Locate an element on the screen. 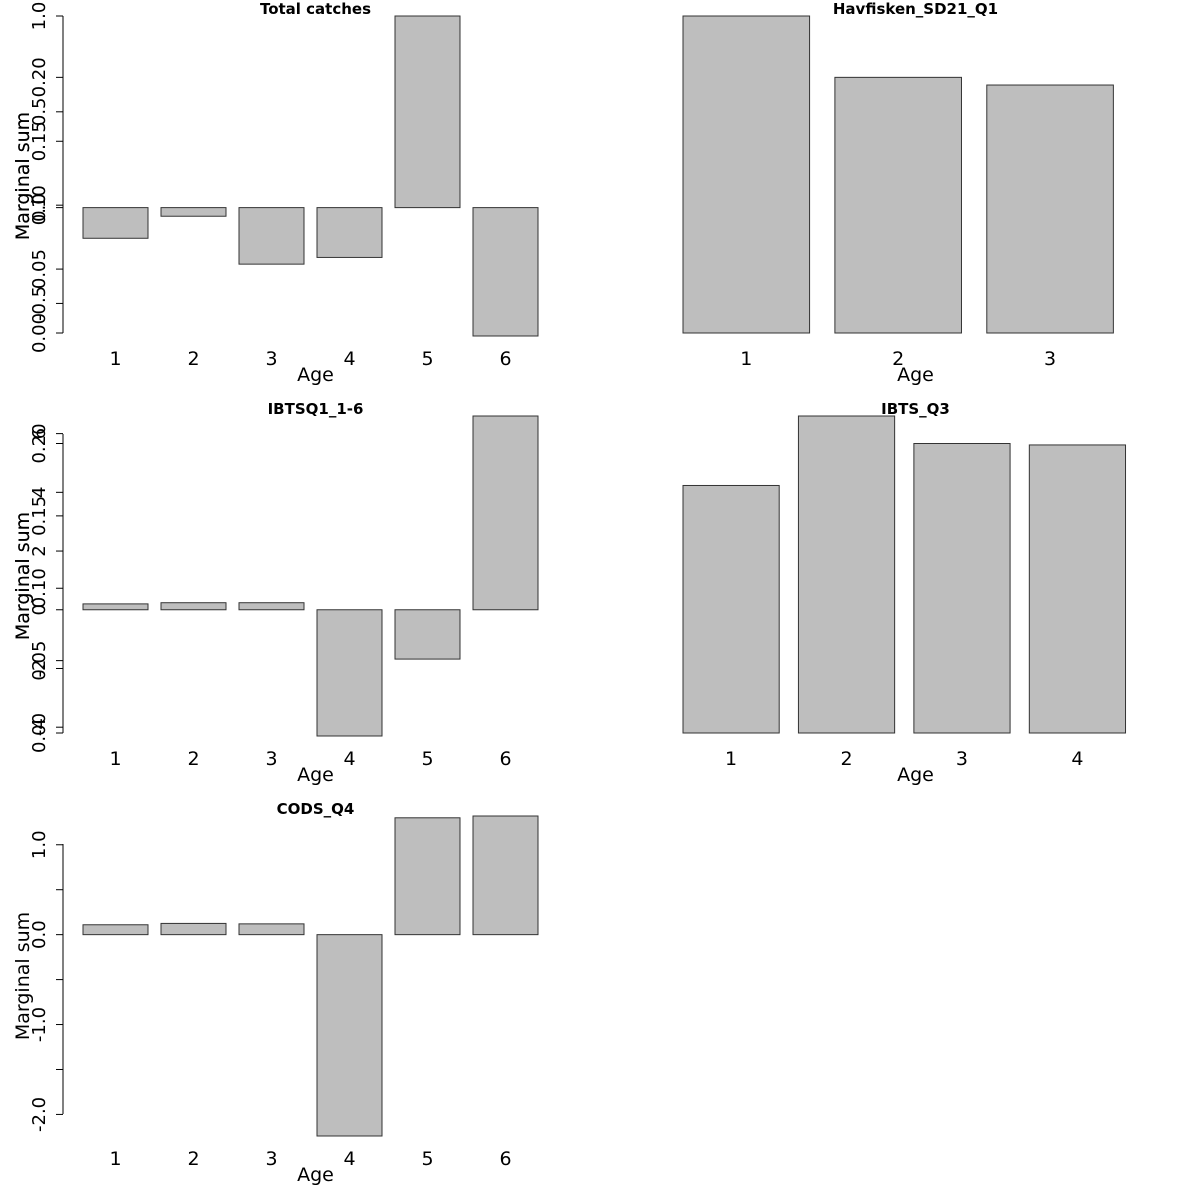 The height and width of the screenshot is (1200, 1200). y-tick-label: 2 is located at coordinates (39, 550).